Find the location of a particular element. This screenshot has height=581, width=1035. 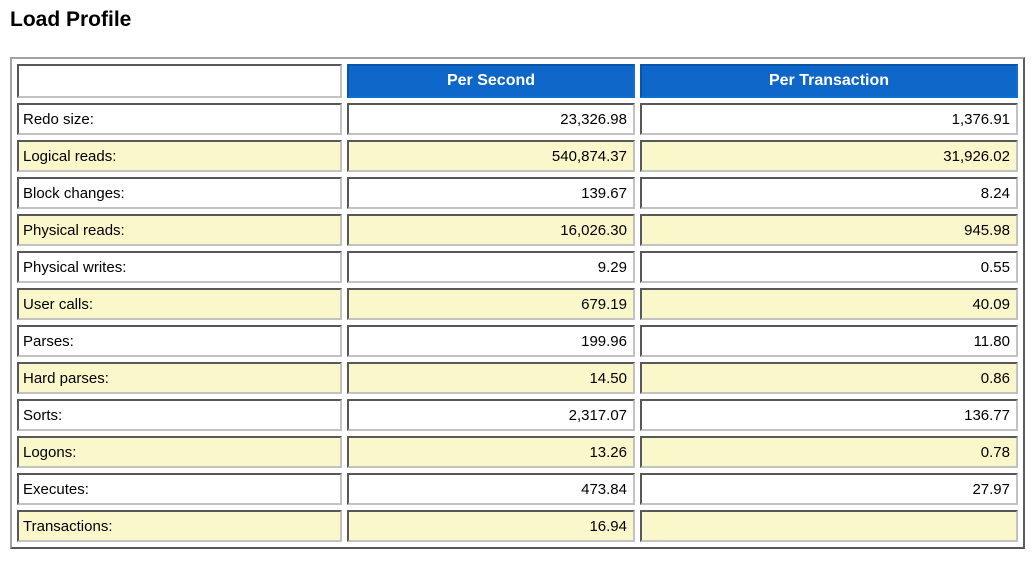

metric-label: Parses: is located at coordinates (179, 341).